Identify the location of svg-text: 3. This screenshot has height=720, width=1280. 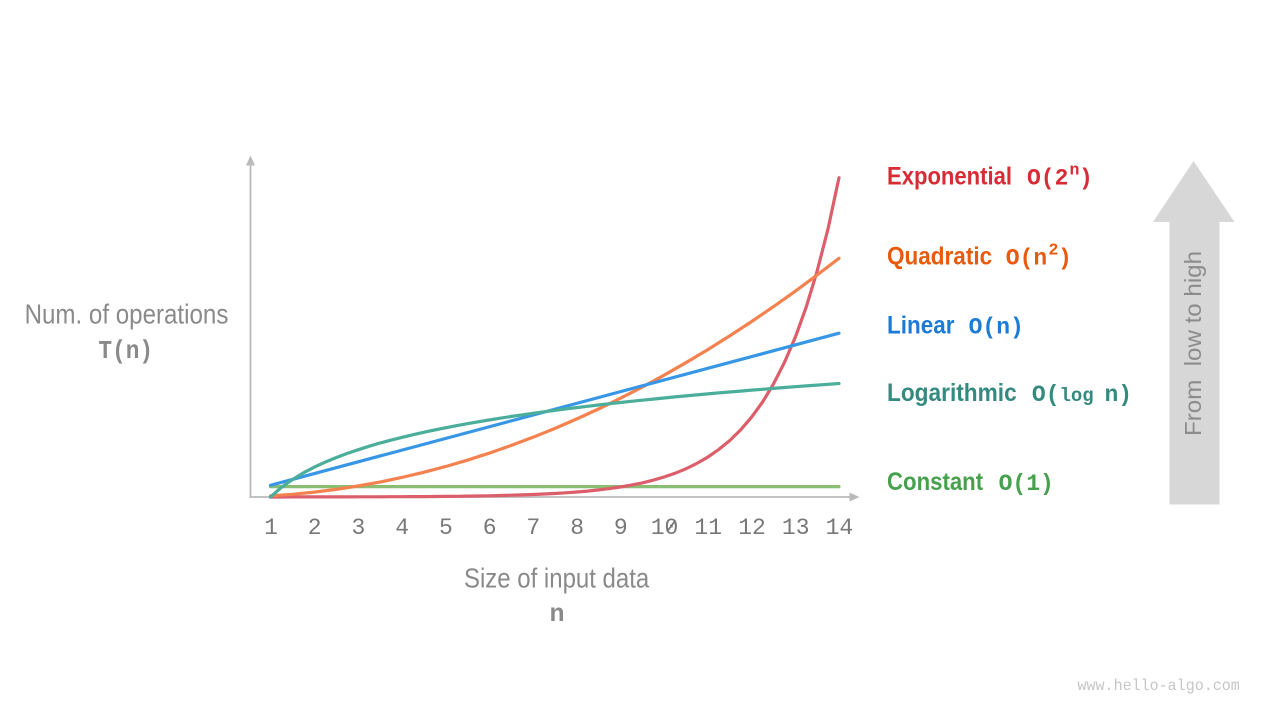
(358, 528).